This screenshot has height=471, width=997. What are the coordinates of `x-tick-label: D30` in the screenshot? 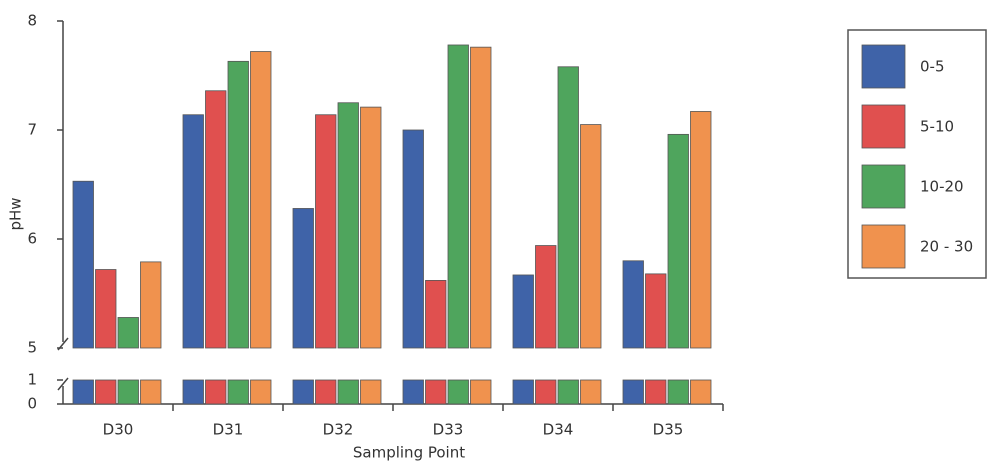 It's located at (118, 430).